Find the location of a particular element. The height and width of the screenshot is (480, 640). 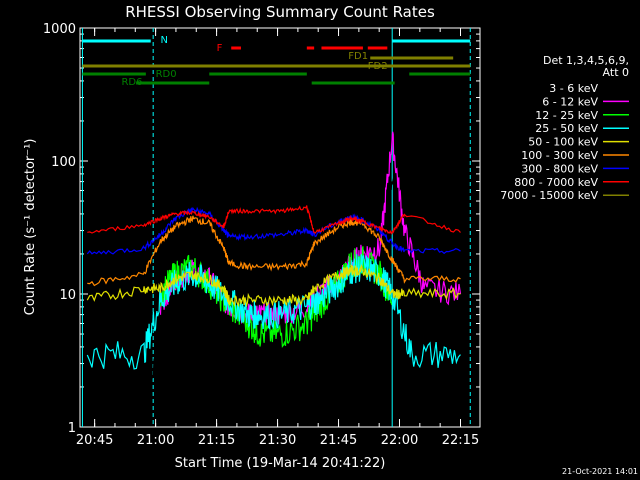

y-tick-label: 100 is located at coordinates (63, 162).